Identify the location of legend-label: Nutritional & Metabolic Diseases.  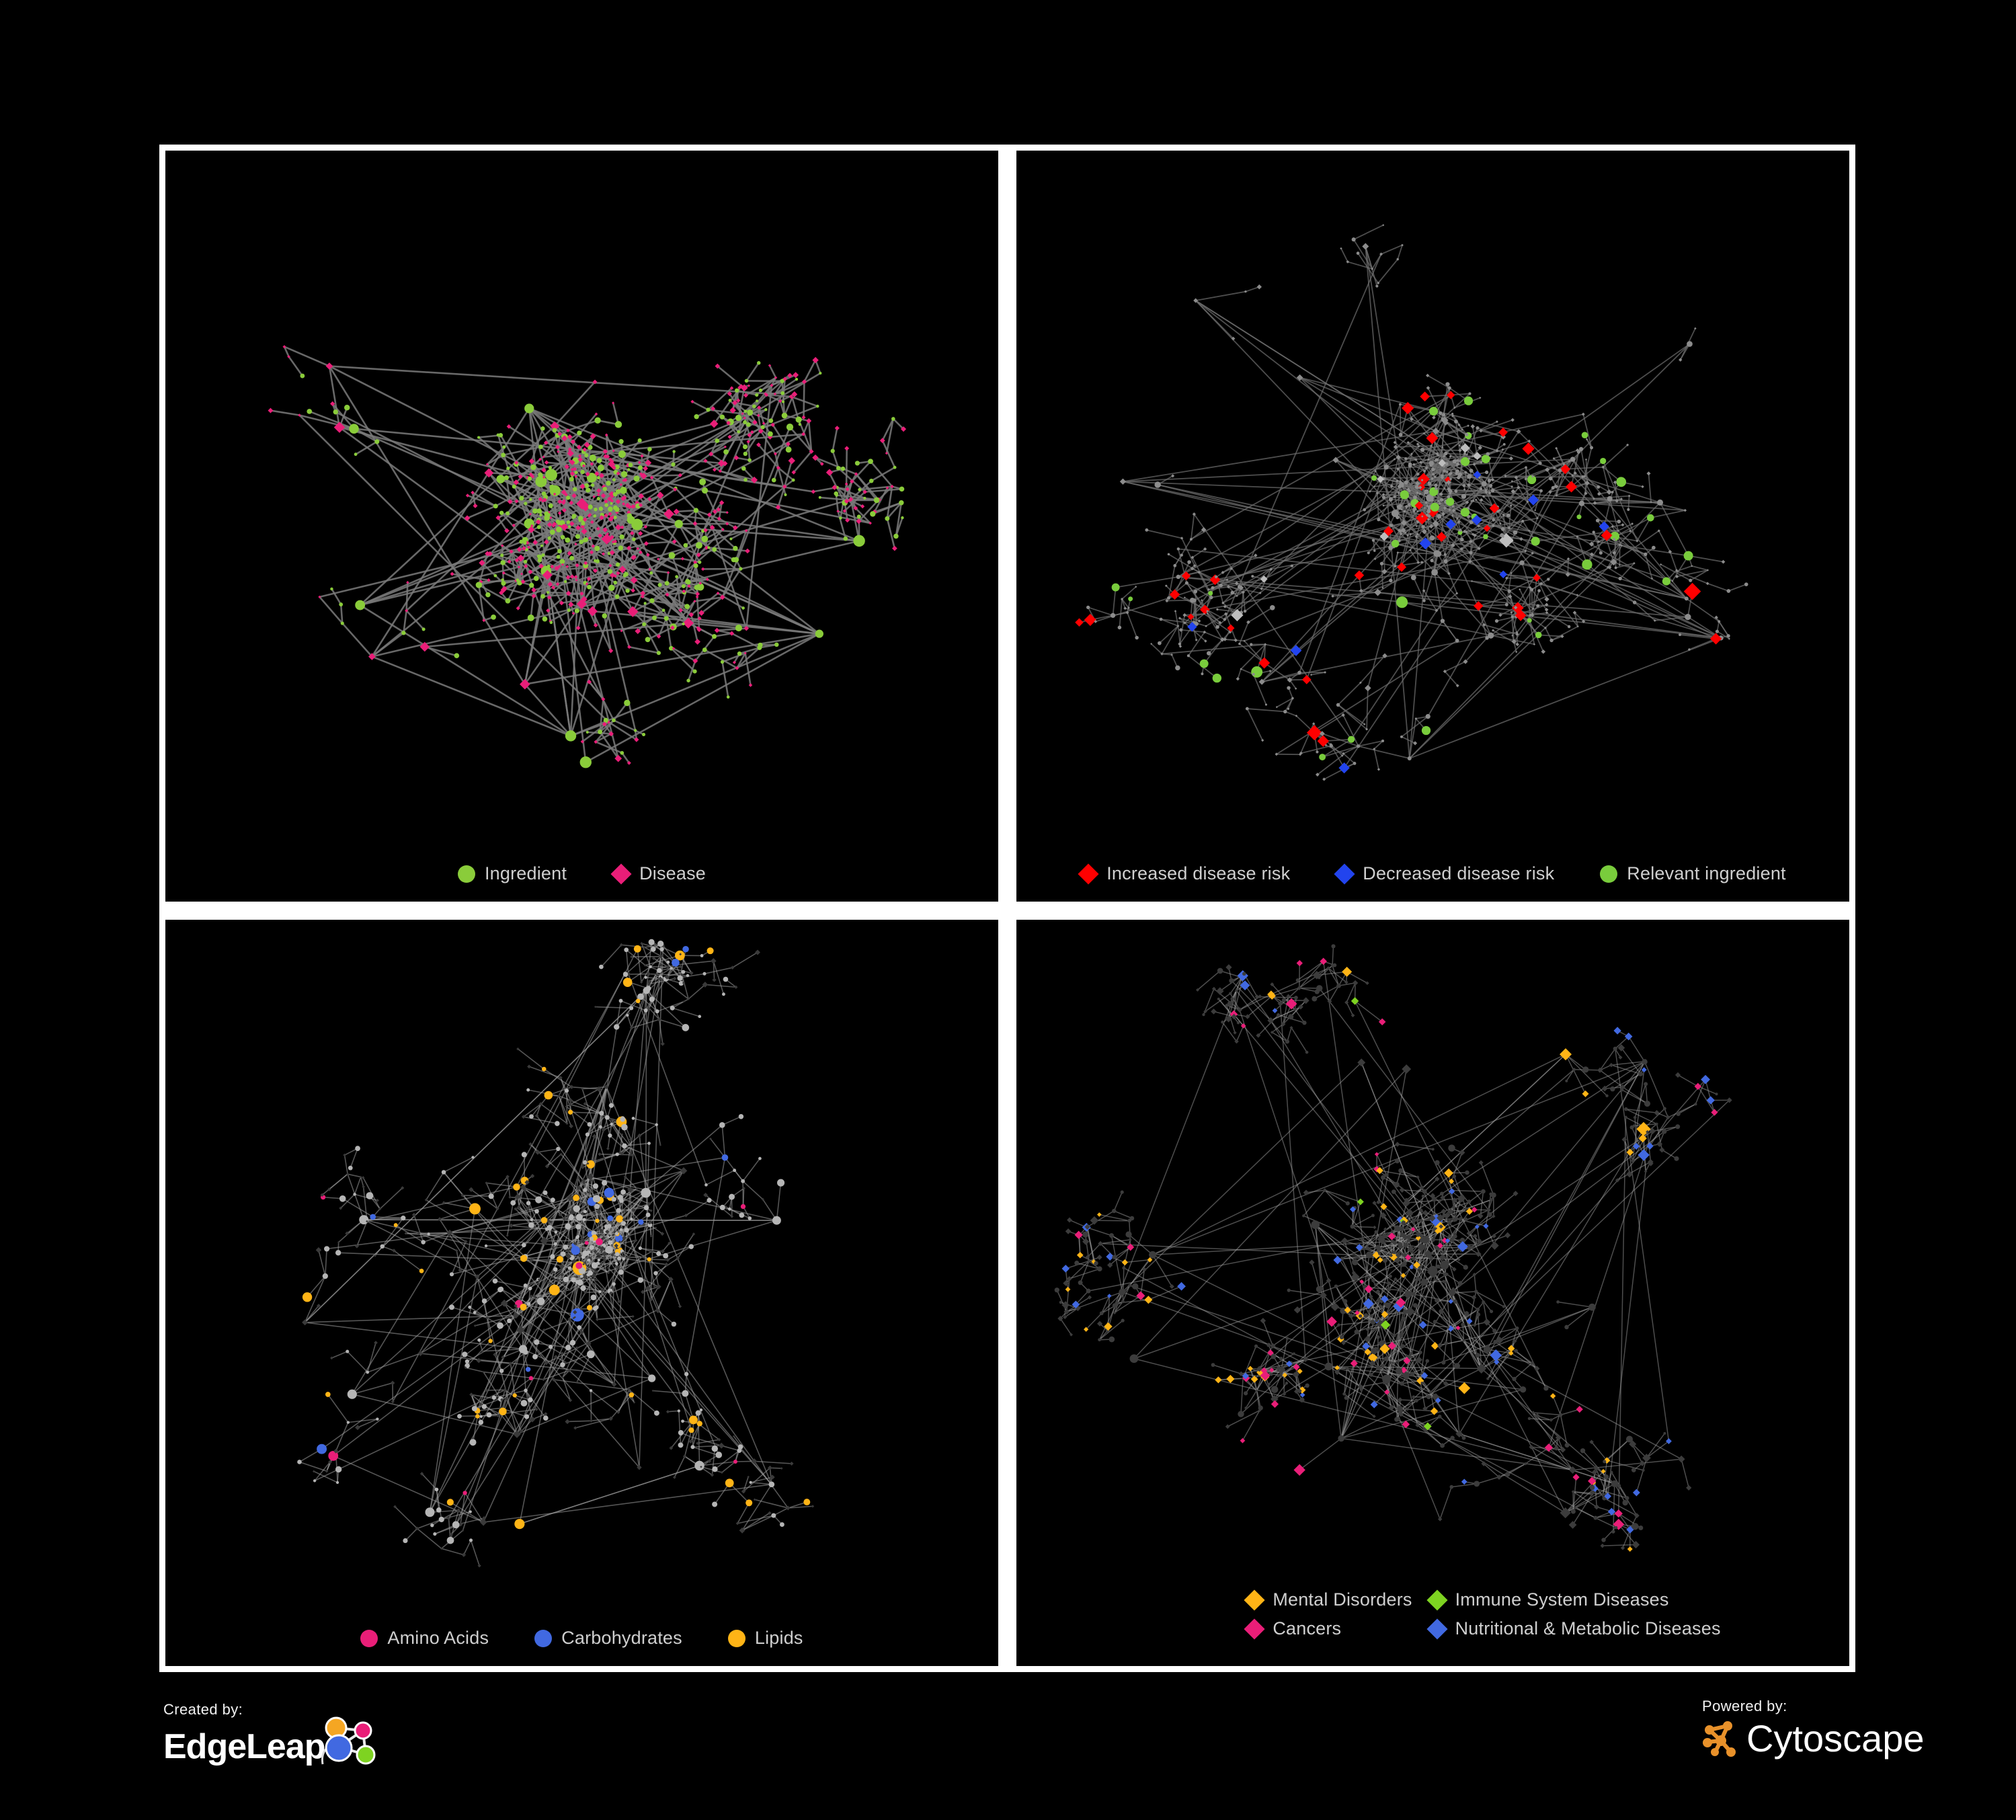
(1588, 1628).